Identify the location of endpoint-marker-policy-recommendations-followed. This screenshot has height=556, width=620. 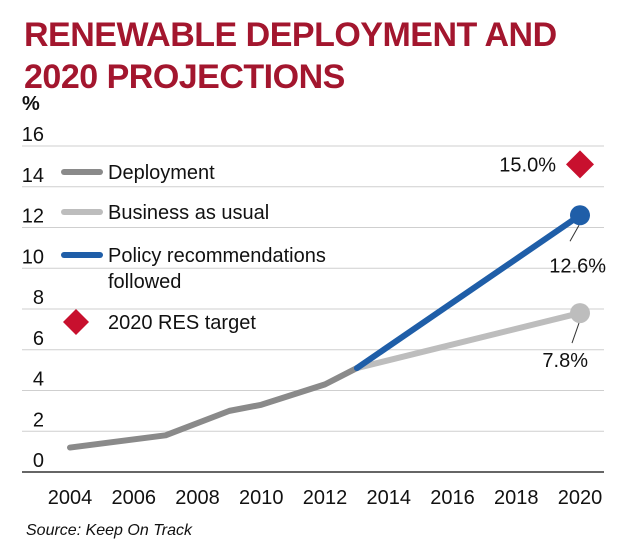
(580, 215).